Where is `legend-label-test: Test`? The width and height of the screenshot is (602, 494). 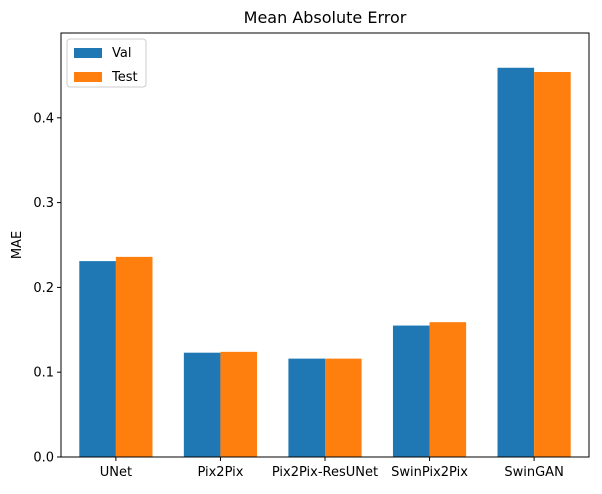 legend-label-test: Test is located at coordinates (124, 77).